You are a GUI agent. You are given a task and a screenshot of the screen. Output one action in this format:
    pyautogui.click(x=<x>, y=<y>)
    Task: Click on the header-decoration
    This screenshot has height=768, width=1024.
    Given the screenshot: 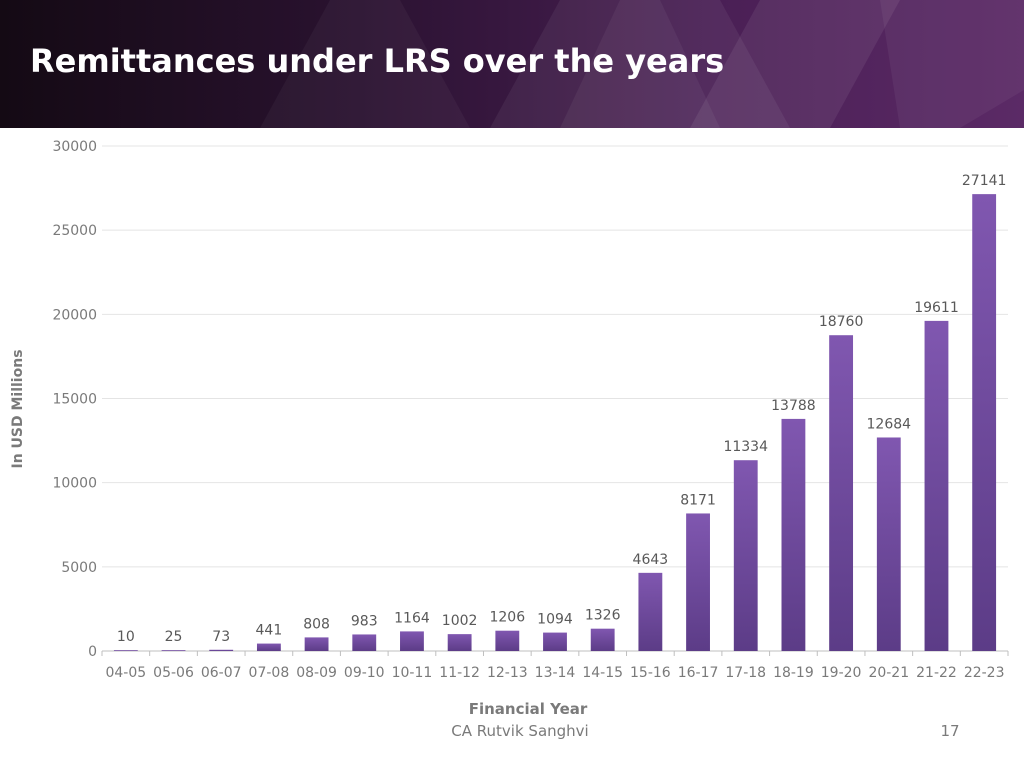 What is the action you would take?
    pyautogui.click(x=642, y=64)
    